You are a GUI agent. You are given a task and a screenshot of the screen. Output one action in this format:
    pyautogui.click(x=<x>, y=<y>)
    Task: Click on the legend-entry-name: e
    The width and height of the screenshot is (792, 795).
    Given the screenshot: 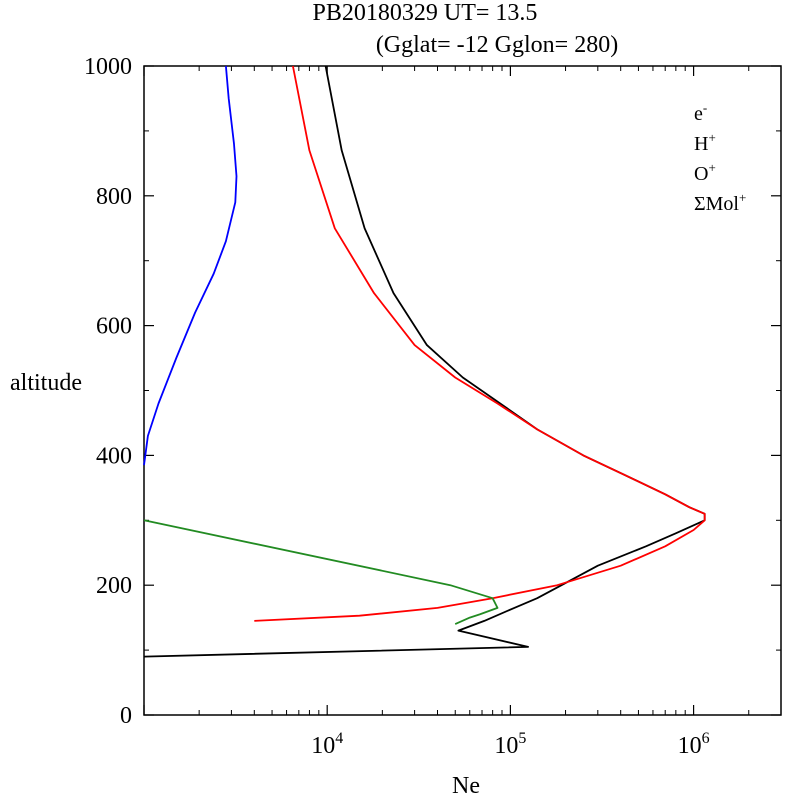 What is the action you would take?
    pyautogui.click(x=698, y=114)
    